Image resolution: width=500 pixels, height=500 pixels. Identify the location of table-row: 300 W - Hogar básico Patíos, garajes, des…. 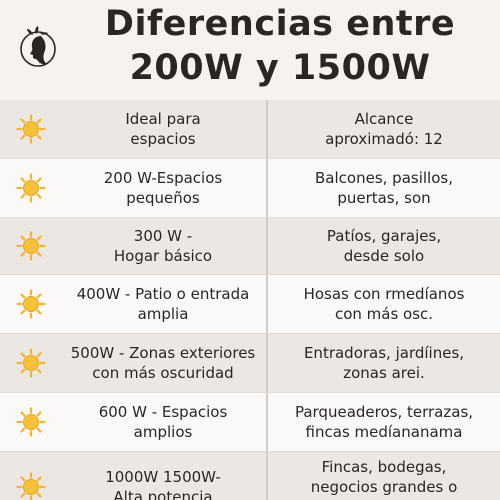
(250, 246).